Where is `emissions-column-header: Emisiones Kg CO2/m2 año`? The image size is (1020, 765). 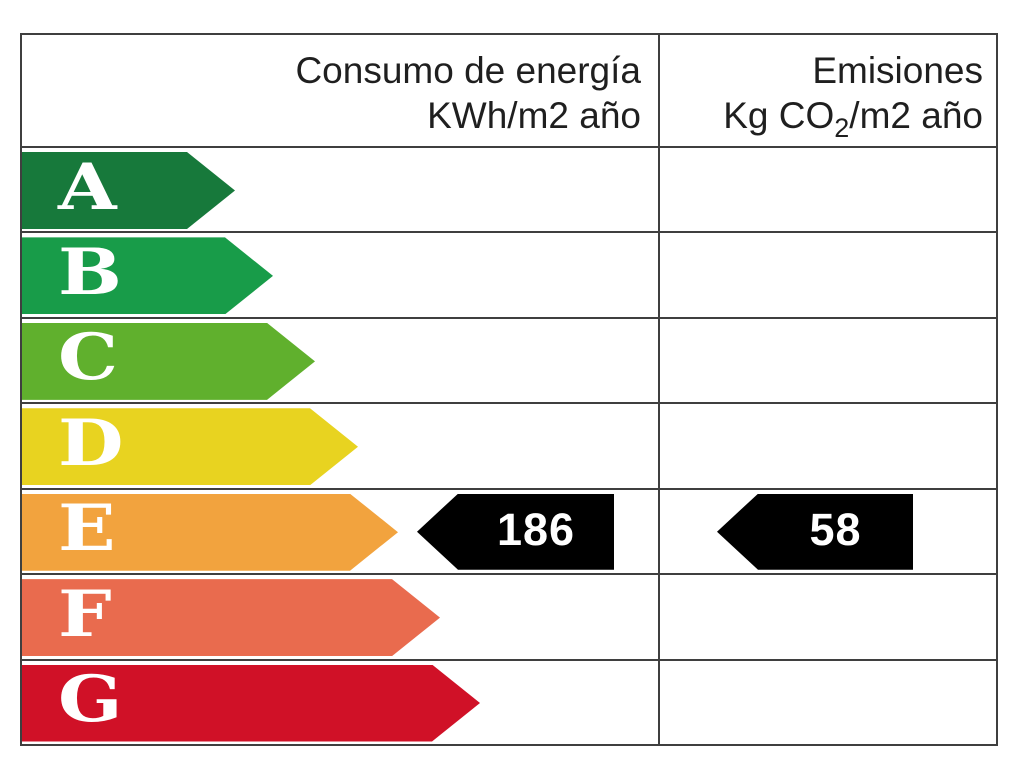
emissions-column-header: Emisiones Kg CO2/m2 año is located at coordinates (827, 90).